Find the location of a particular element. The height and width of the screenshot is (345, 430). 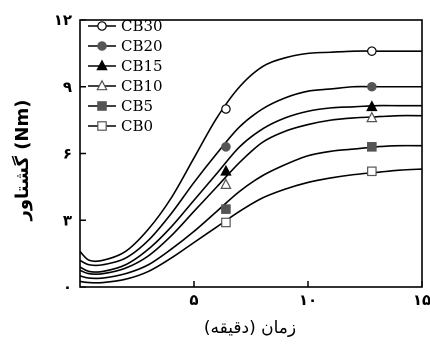

y-tick-label: ۱۲ is located at coordinates (63, 20).